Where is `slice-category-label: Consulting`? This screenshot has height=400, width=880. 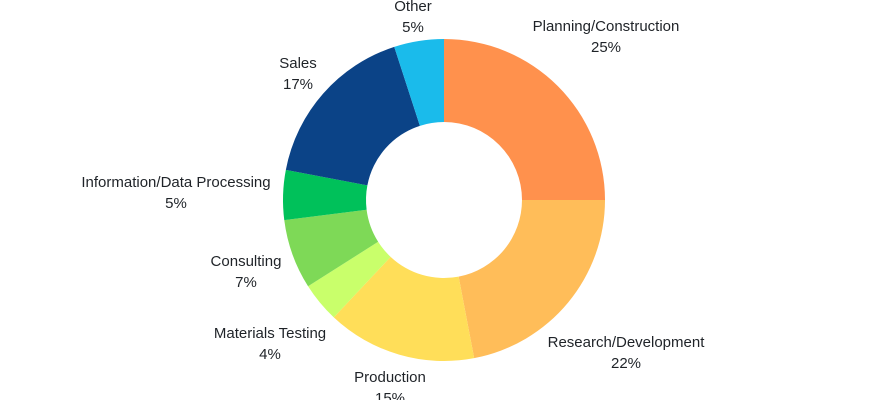
slice-category-label: Consulting is located at coordinates (246, 261).